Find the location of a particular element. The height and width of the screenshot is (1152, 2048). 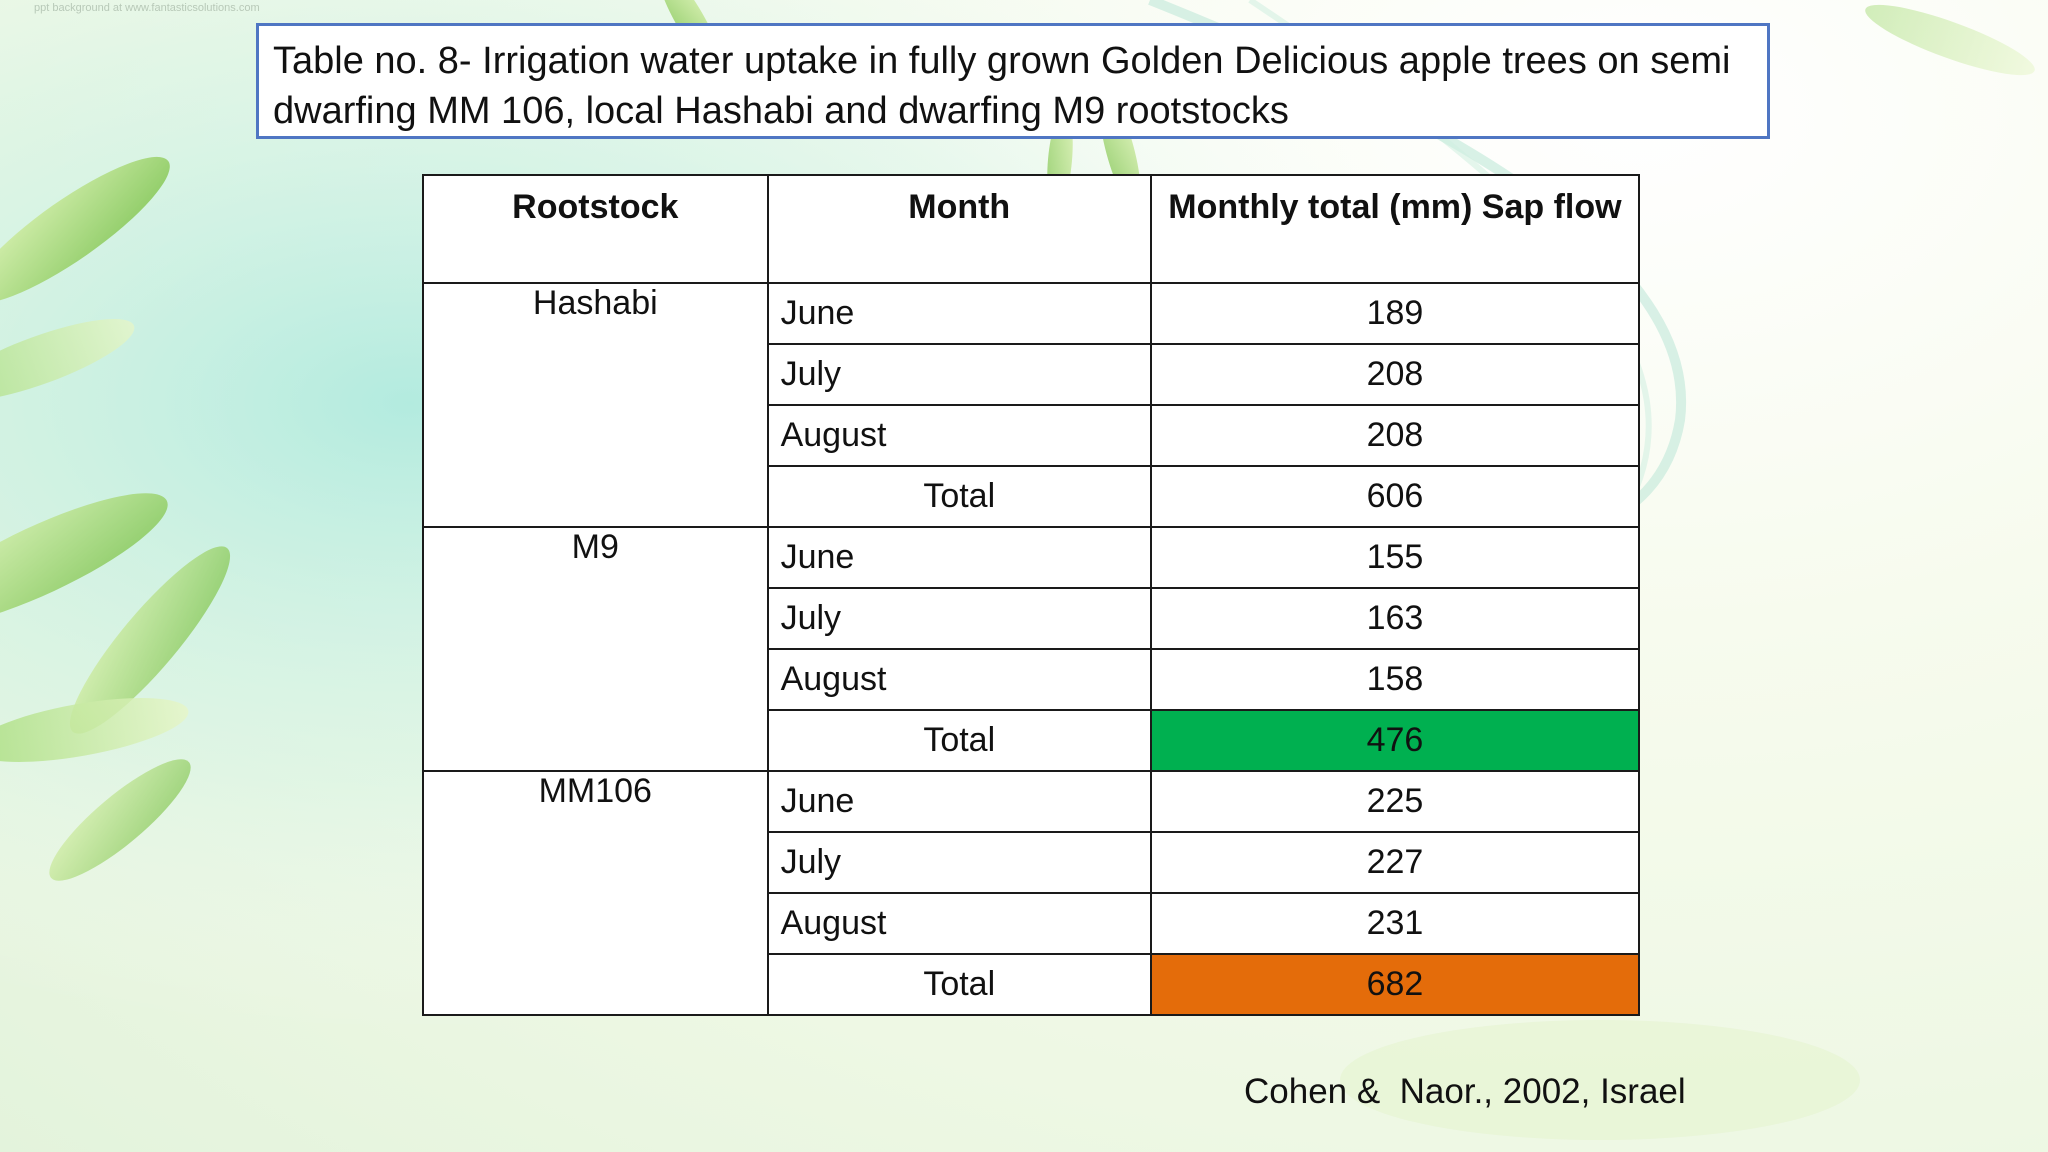

rootstock-mm106: MM106 is located at coordinates (595, 893).